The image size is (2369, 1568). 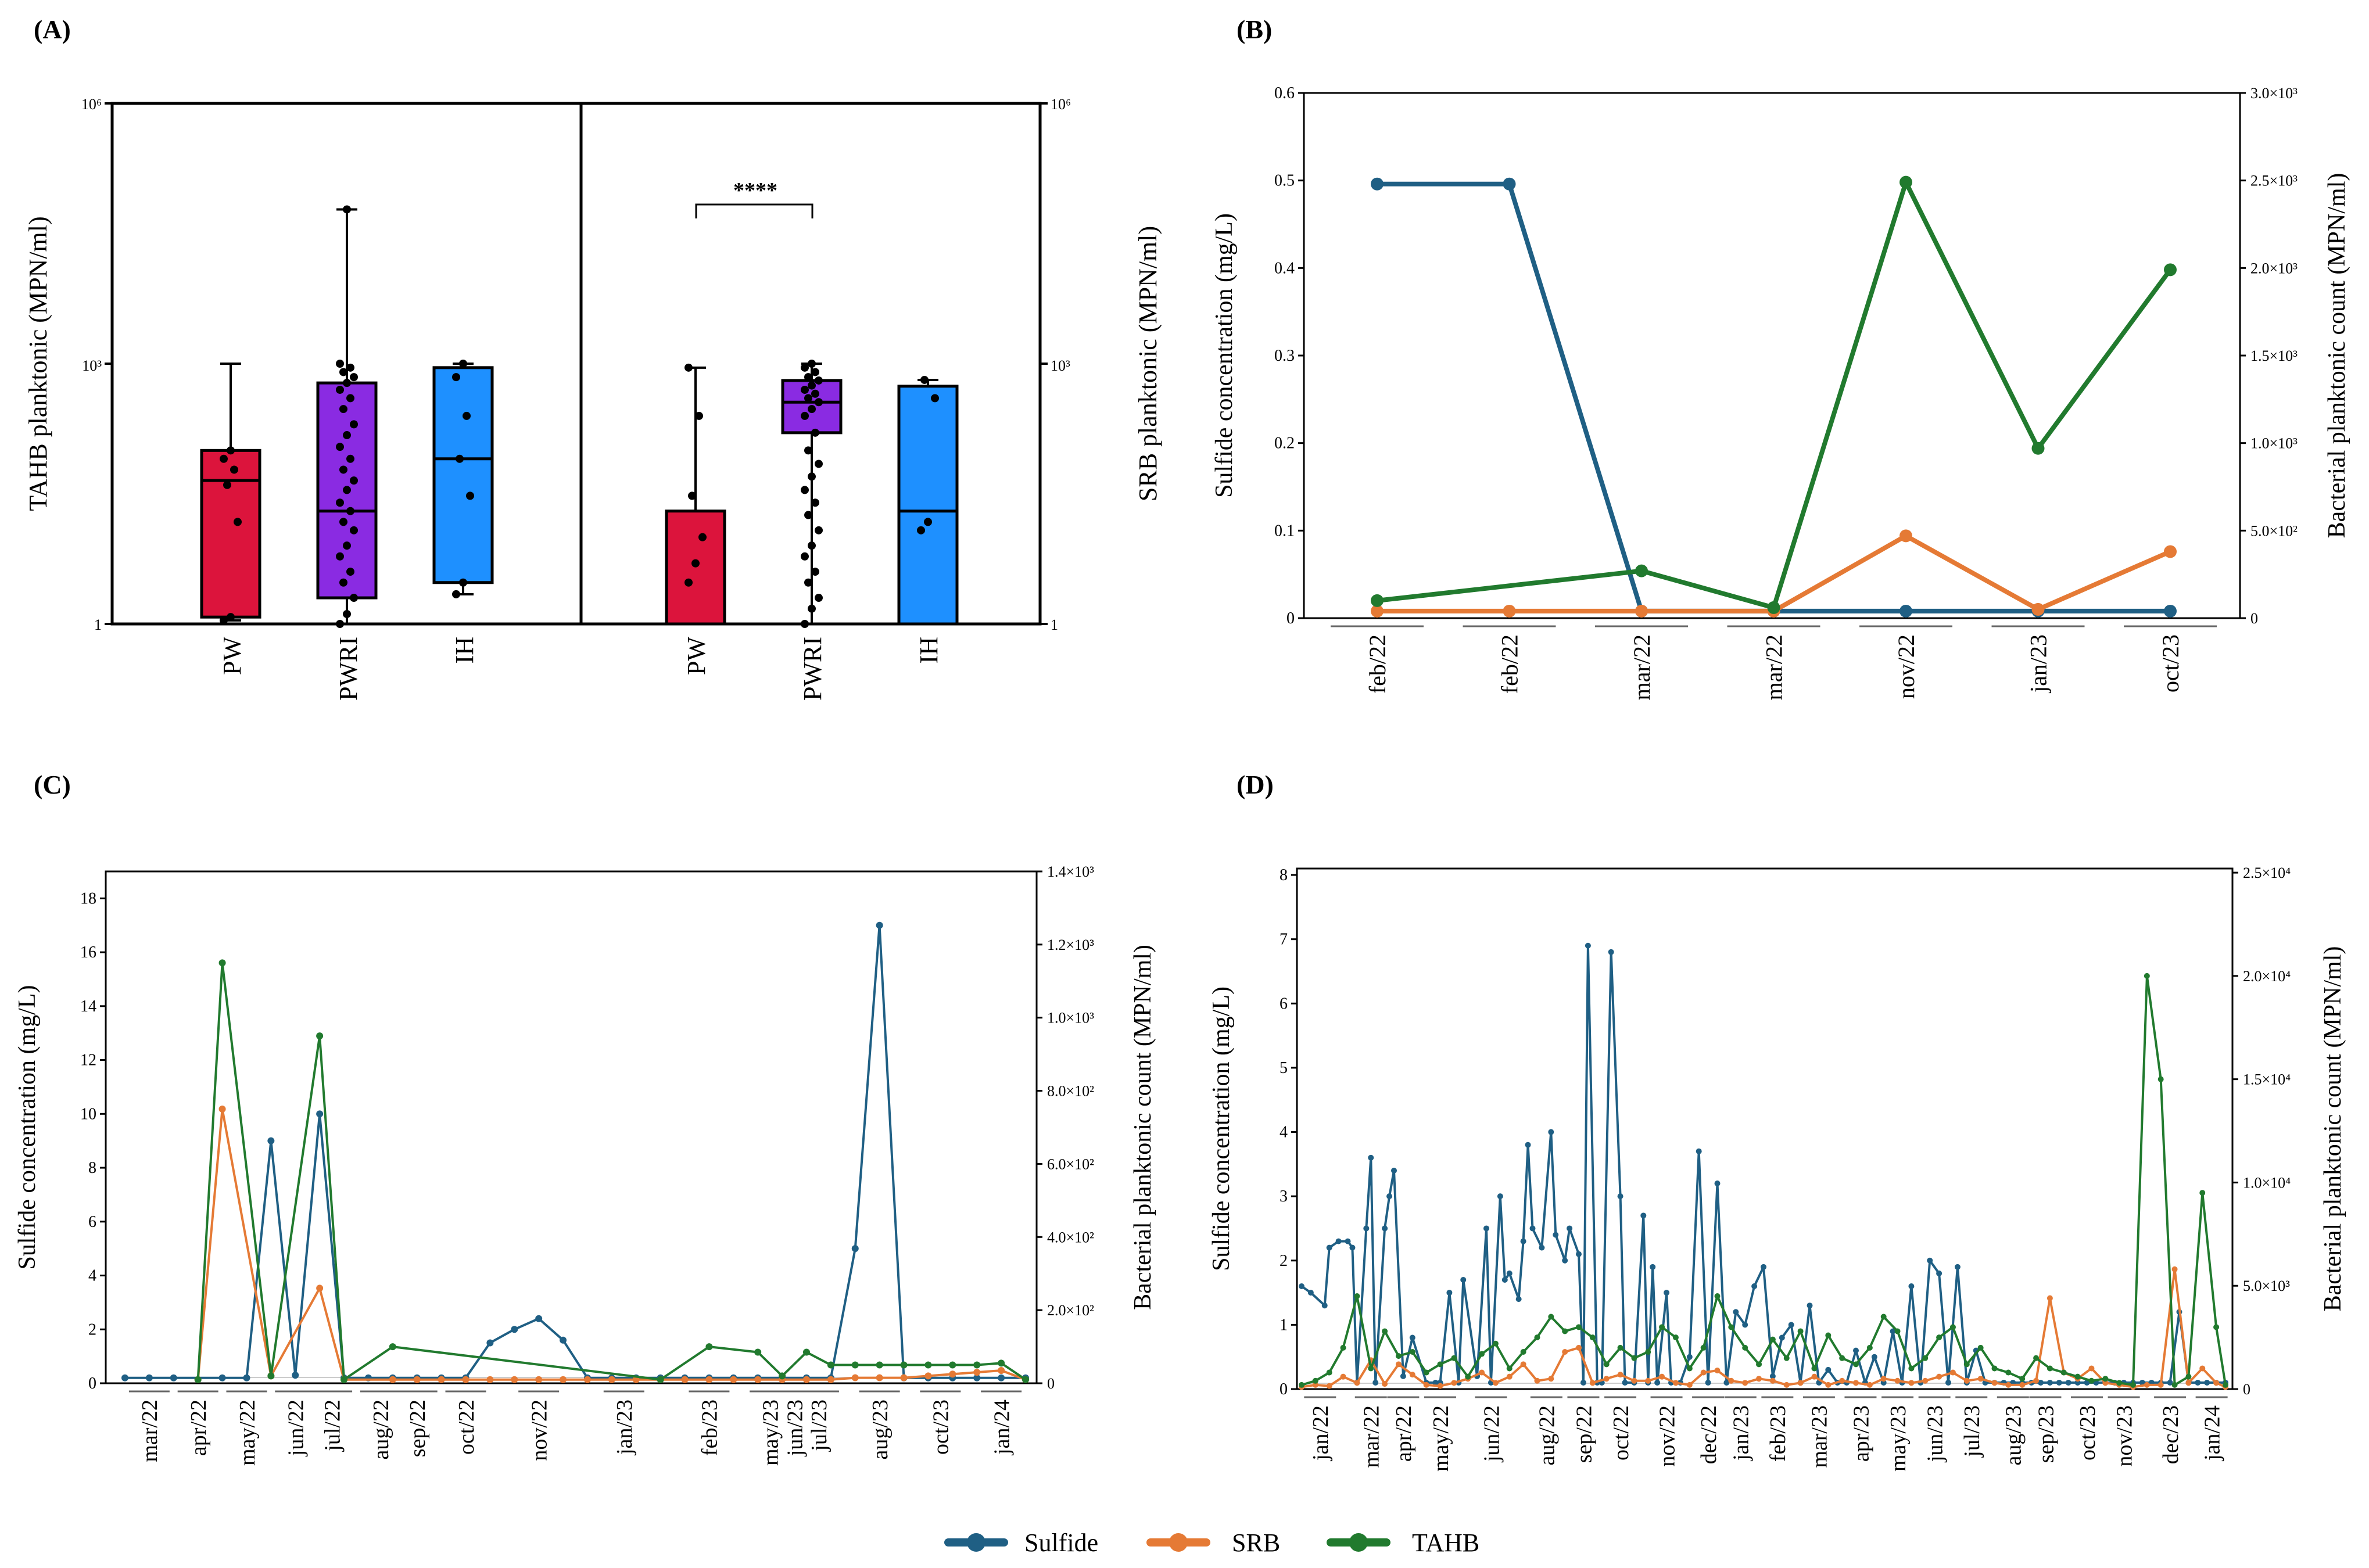 What do you see at coordinates (611, 1171) in the screenshot?
I see `panelc-series-tahb` at bounding box center [611, 1171].